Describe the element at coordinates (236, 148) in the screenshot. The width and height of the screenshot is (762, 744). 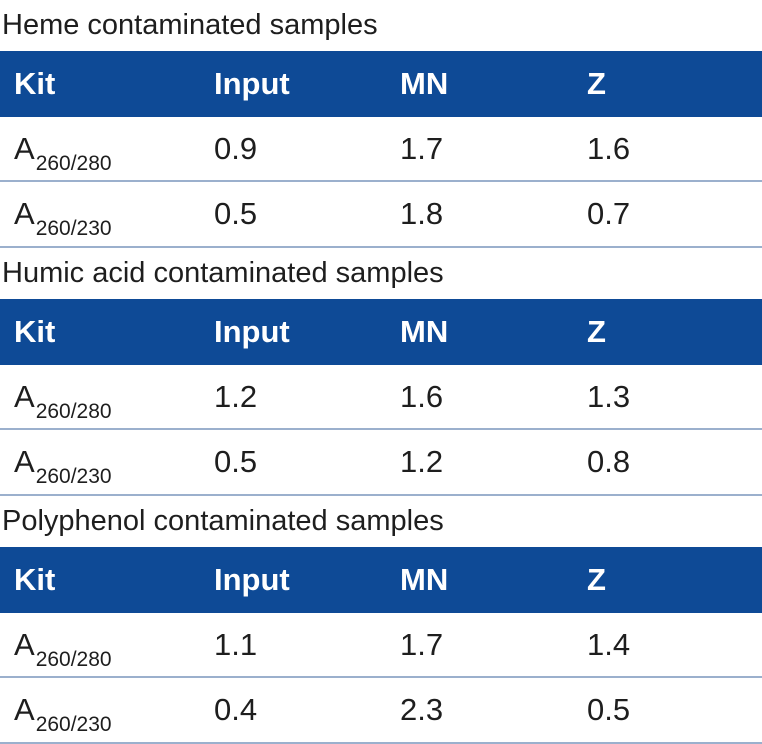
I see `row-input-value: 0.9` at that location.